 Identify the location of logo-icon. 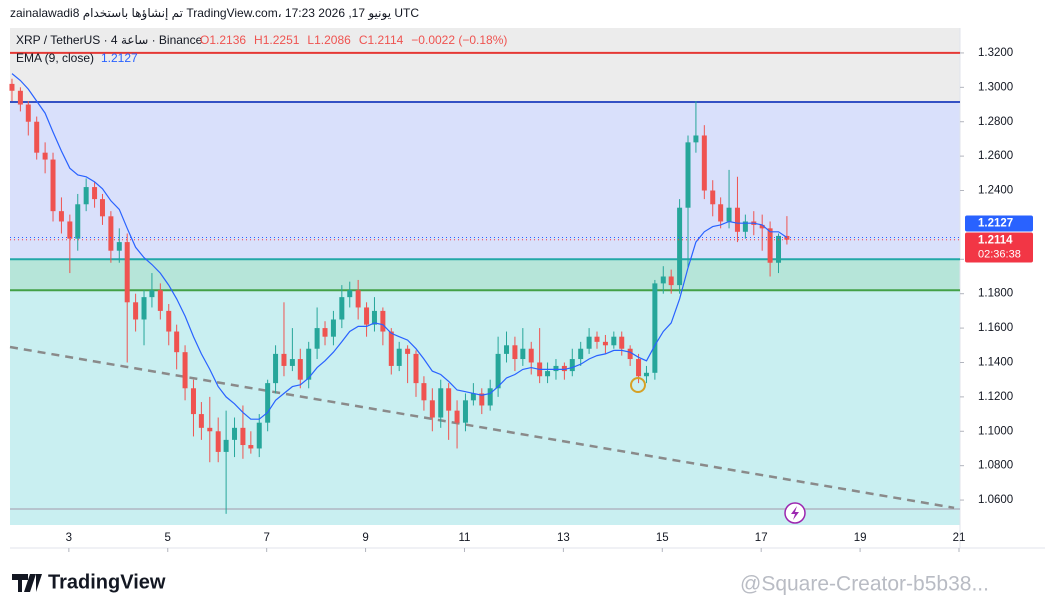
(27, 583).